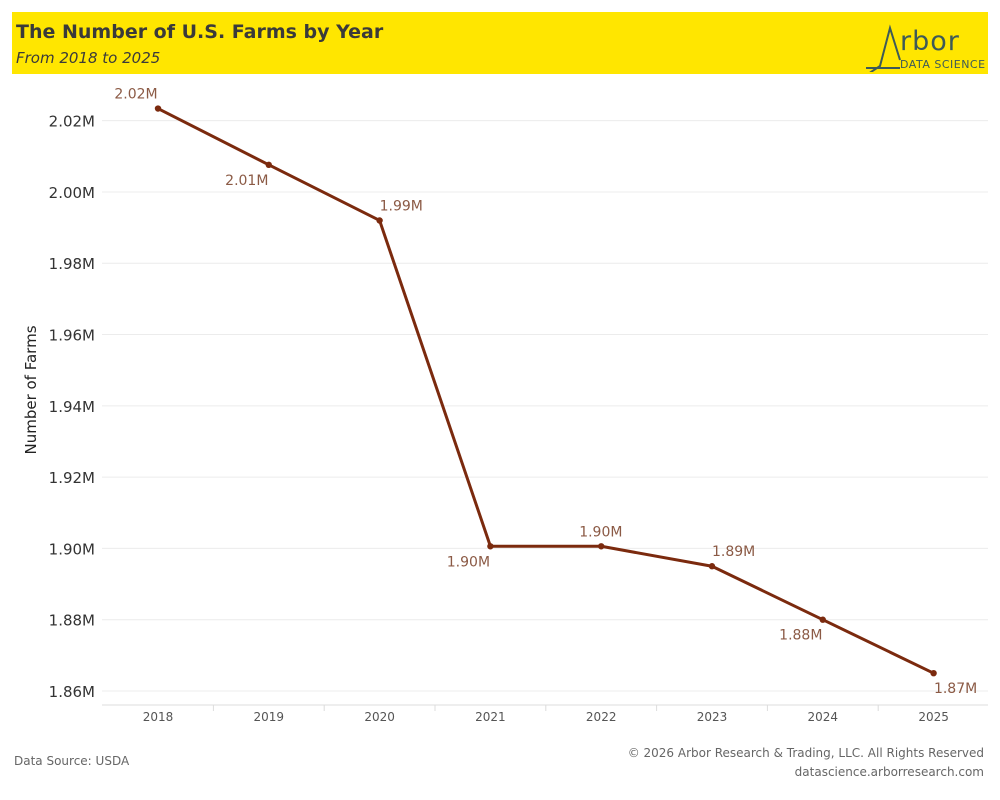 This screenshot has width=1000, height=800. I want to click on arbor-logo: rbor DATA SCIENCE, so click(919, 44).